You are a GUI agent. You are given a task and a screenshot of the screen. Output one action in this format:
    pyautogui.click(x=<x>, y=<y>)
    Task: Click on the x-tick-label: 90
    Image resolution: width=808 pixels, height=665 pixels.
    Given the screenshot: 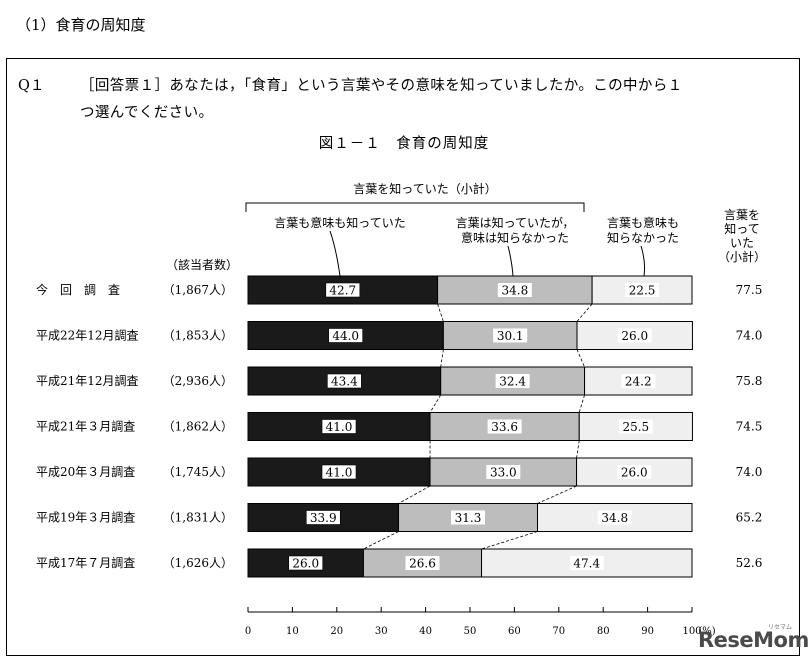 What is the action you would take?
    pyautogui.click(x=647, y=631)
    